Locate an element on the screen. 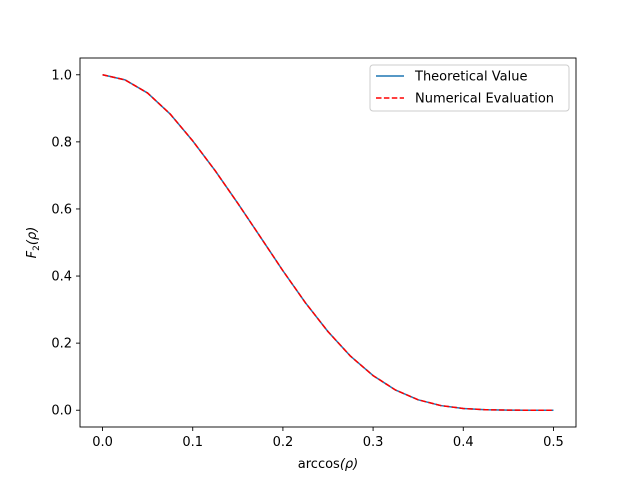  x-tick-label: 0.3 is located at coordinates (373, 442).